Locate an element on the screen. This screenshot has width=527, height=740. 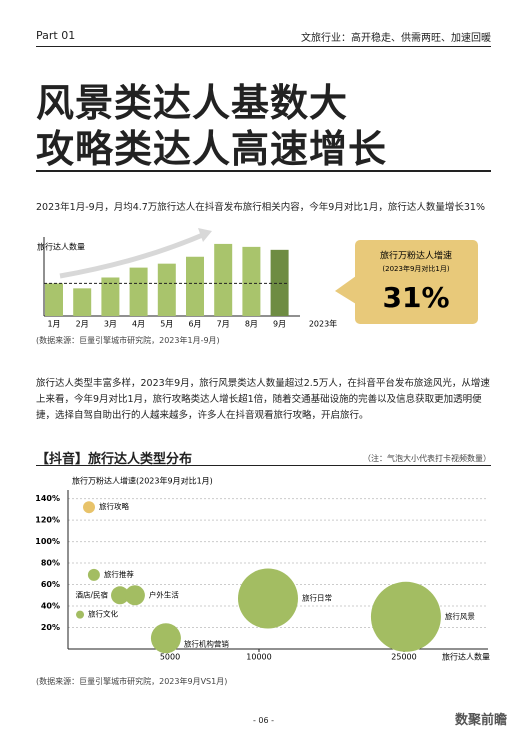
source: (数据来源：巨量引擎城市研究院，2023年1月-9月) is located at coordinates (128, 340).